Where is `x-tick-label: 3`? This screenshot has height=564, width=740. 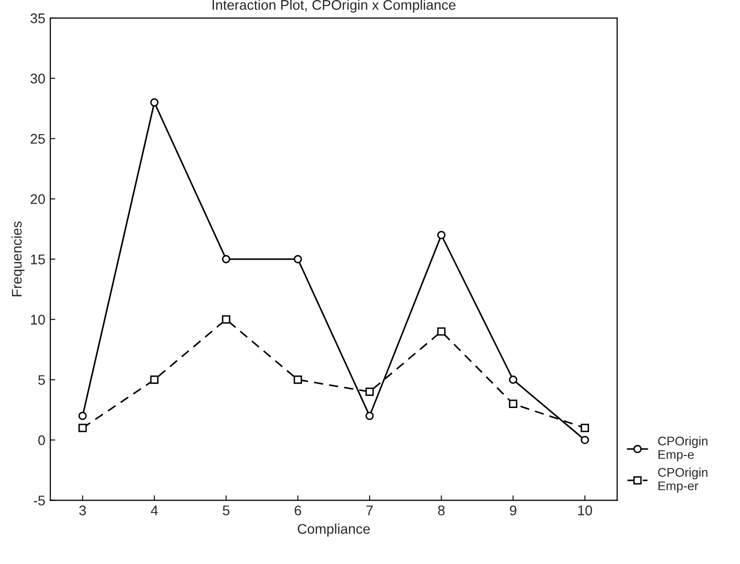
x-tick-label: 3 is located at coordinates (82, 510).